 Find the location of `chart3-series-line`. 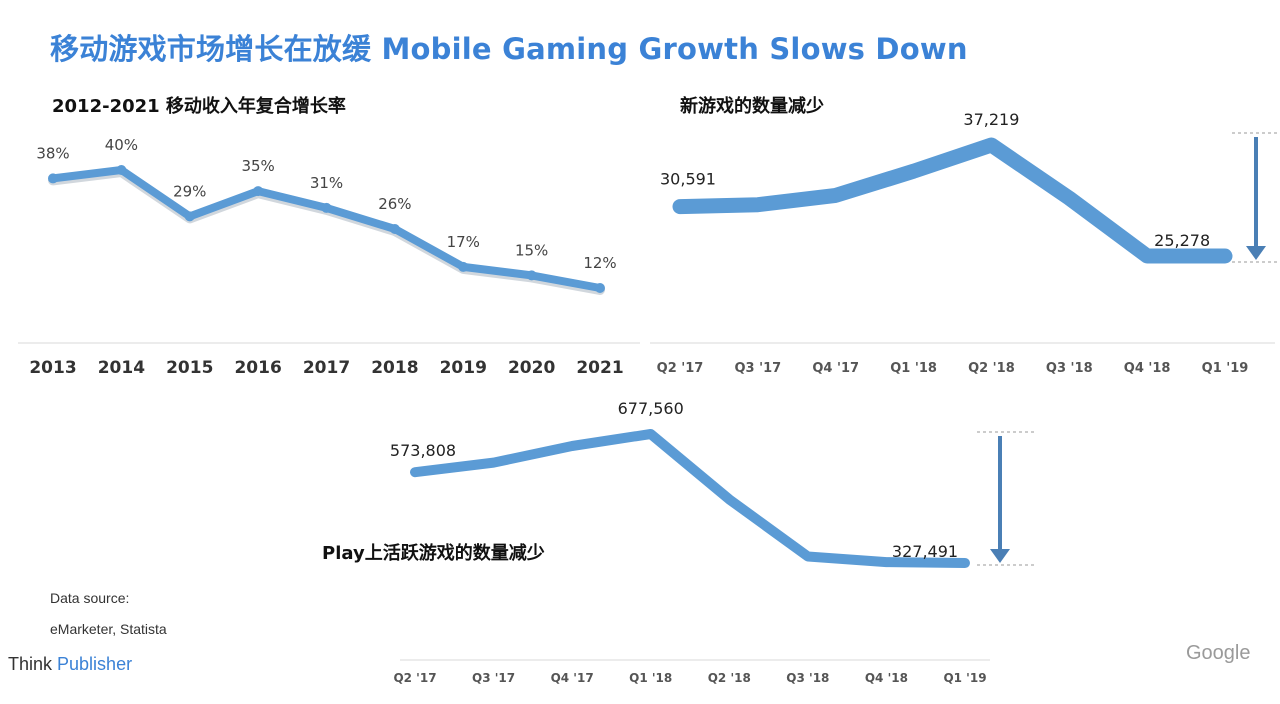

chart3-series-line is located at coordinates (690, 498).